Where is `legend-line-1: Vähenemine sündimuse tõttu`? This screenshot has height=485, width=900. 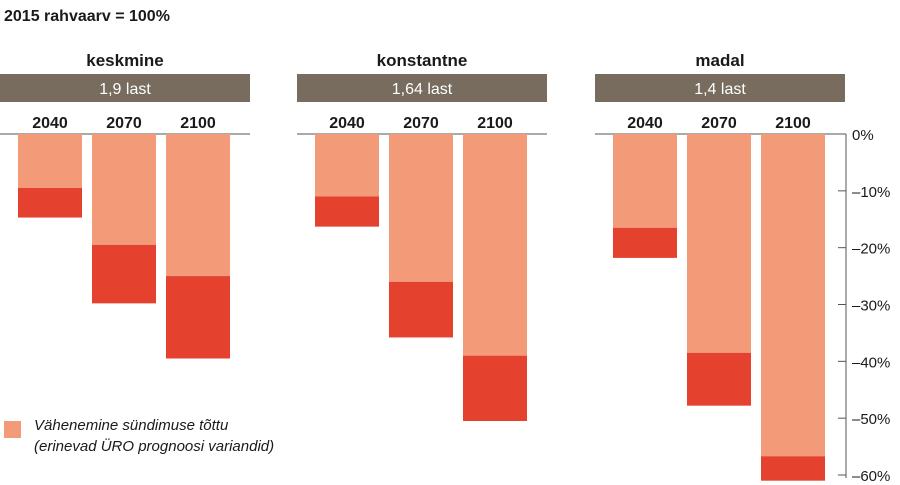 legend-line-1: Vähenemine sündimuse tõttu is located at coordinates (131, 425).